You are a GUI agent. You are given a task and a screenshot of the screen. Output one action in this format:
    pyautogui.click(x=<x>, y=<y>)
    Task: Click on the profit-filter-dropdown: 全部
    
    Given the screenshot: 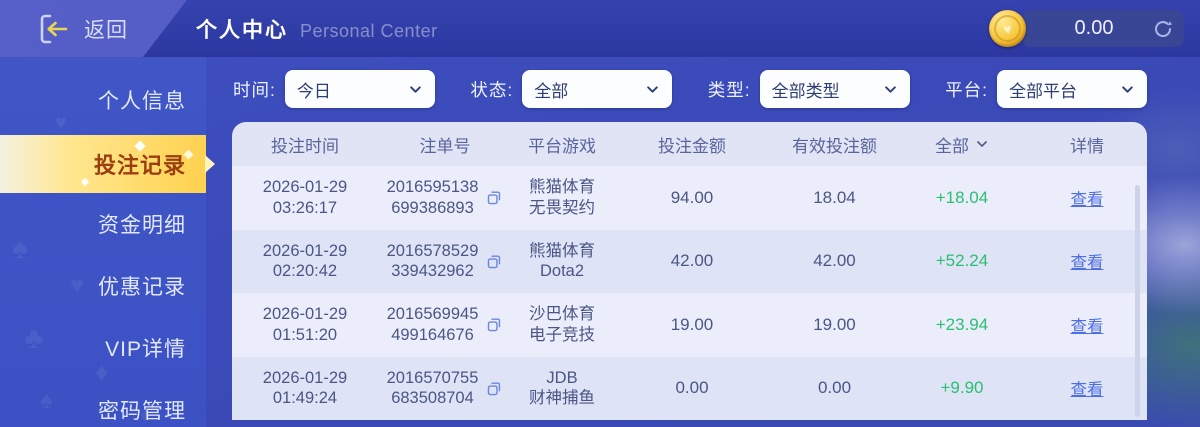 What is the action you would take?
    pyautogui.click(x=962, y=144)
    